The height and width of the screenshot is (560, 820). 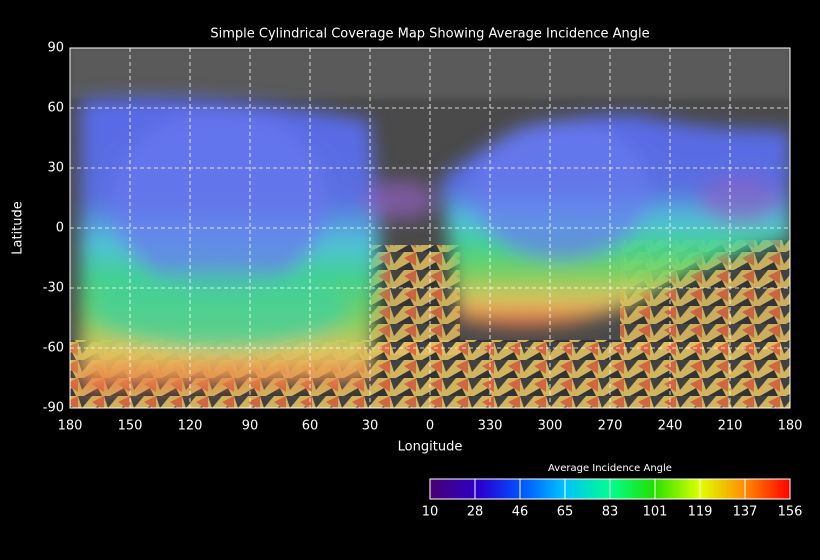 I want to click on colorbar-tick-label: 65, so click(x=565, y=512).